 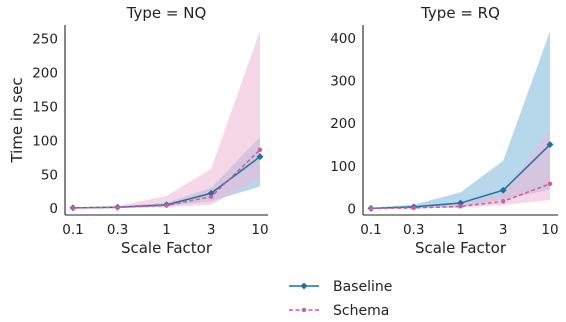 What do you see at coordinates (343, 82) in the screenshot?
I see `y-tick-label: 300` at bounding box center [343, 82].